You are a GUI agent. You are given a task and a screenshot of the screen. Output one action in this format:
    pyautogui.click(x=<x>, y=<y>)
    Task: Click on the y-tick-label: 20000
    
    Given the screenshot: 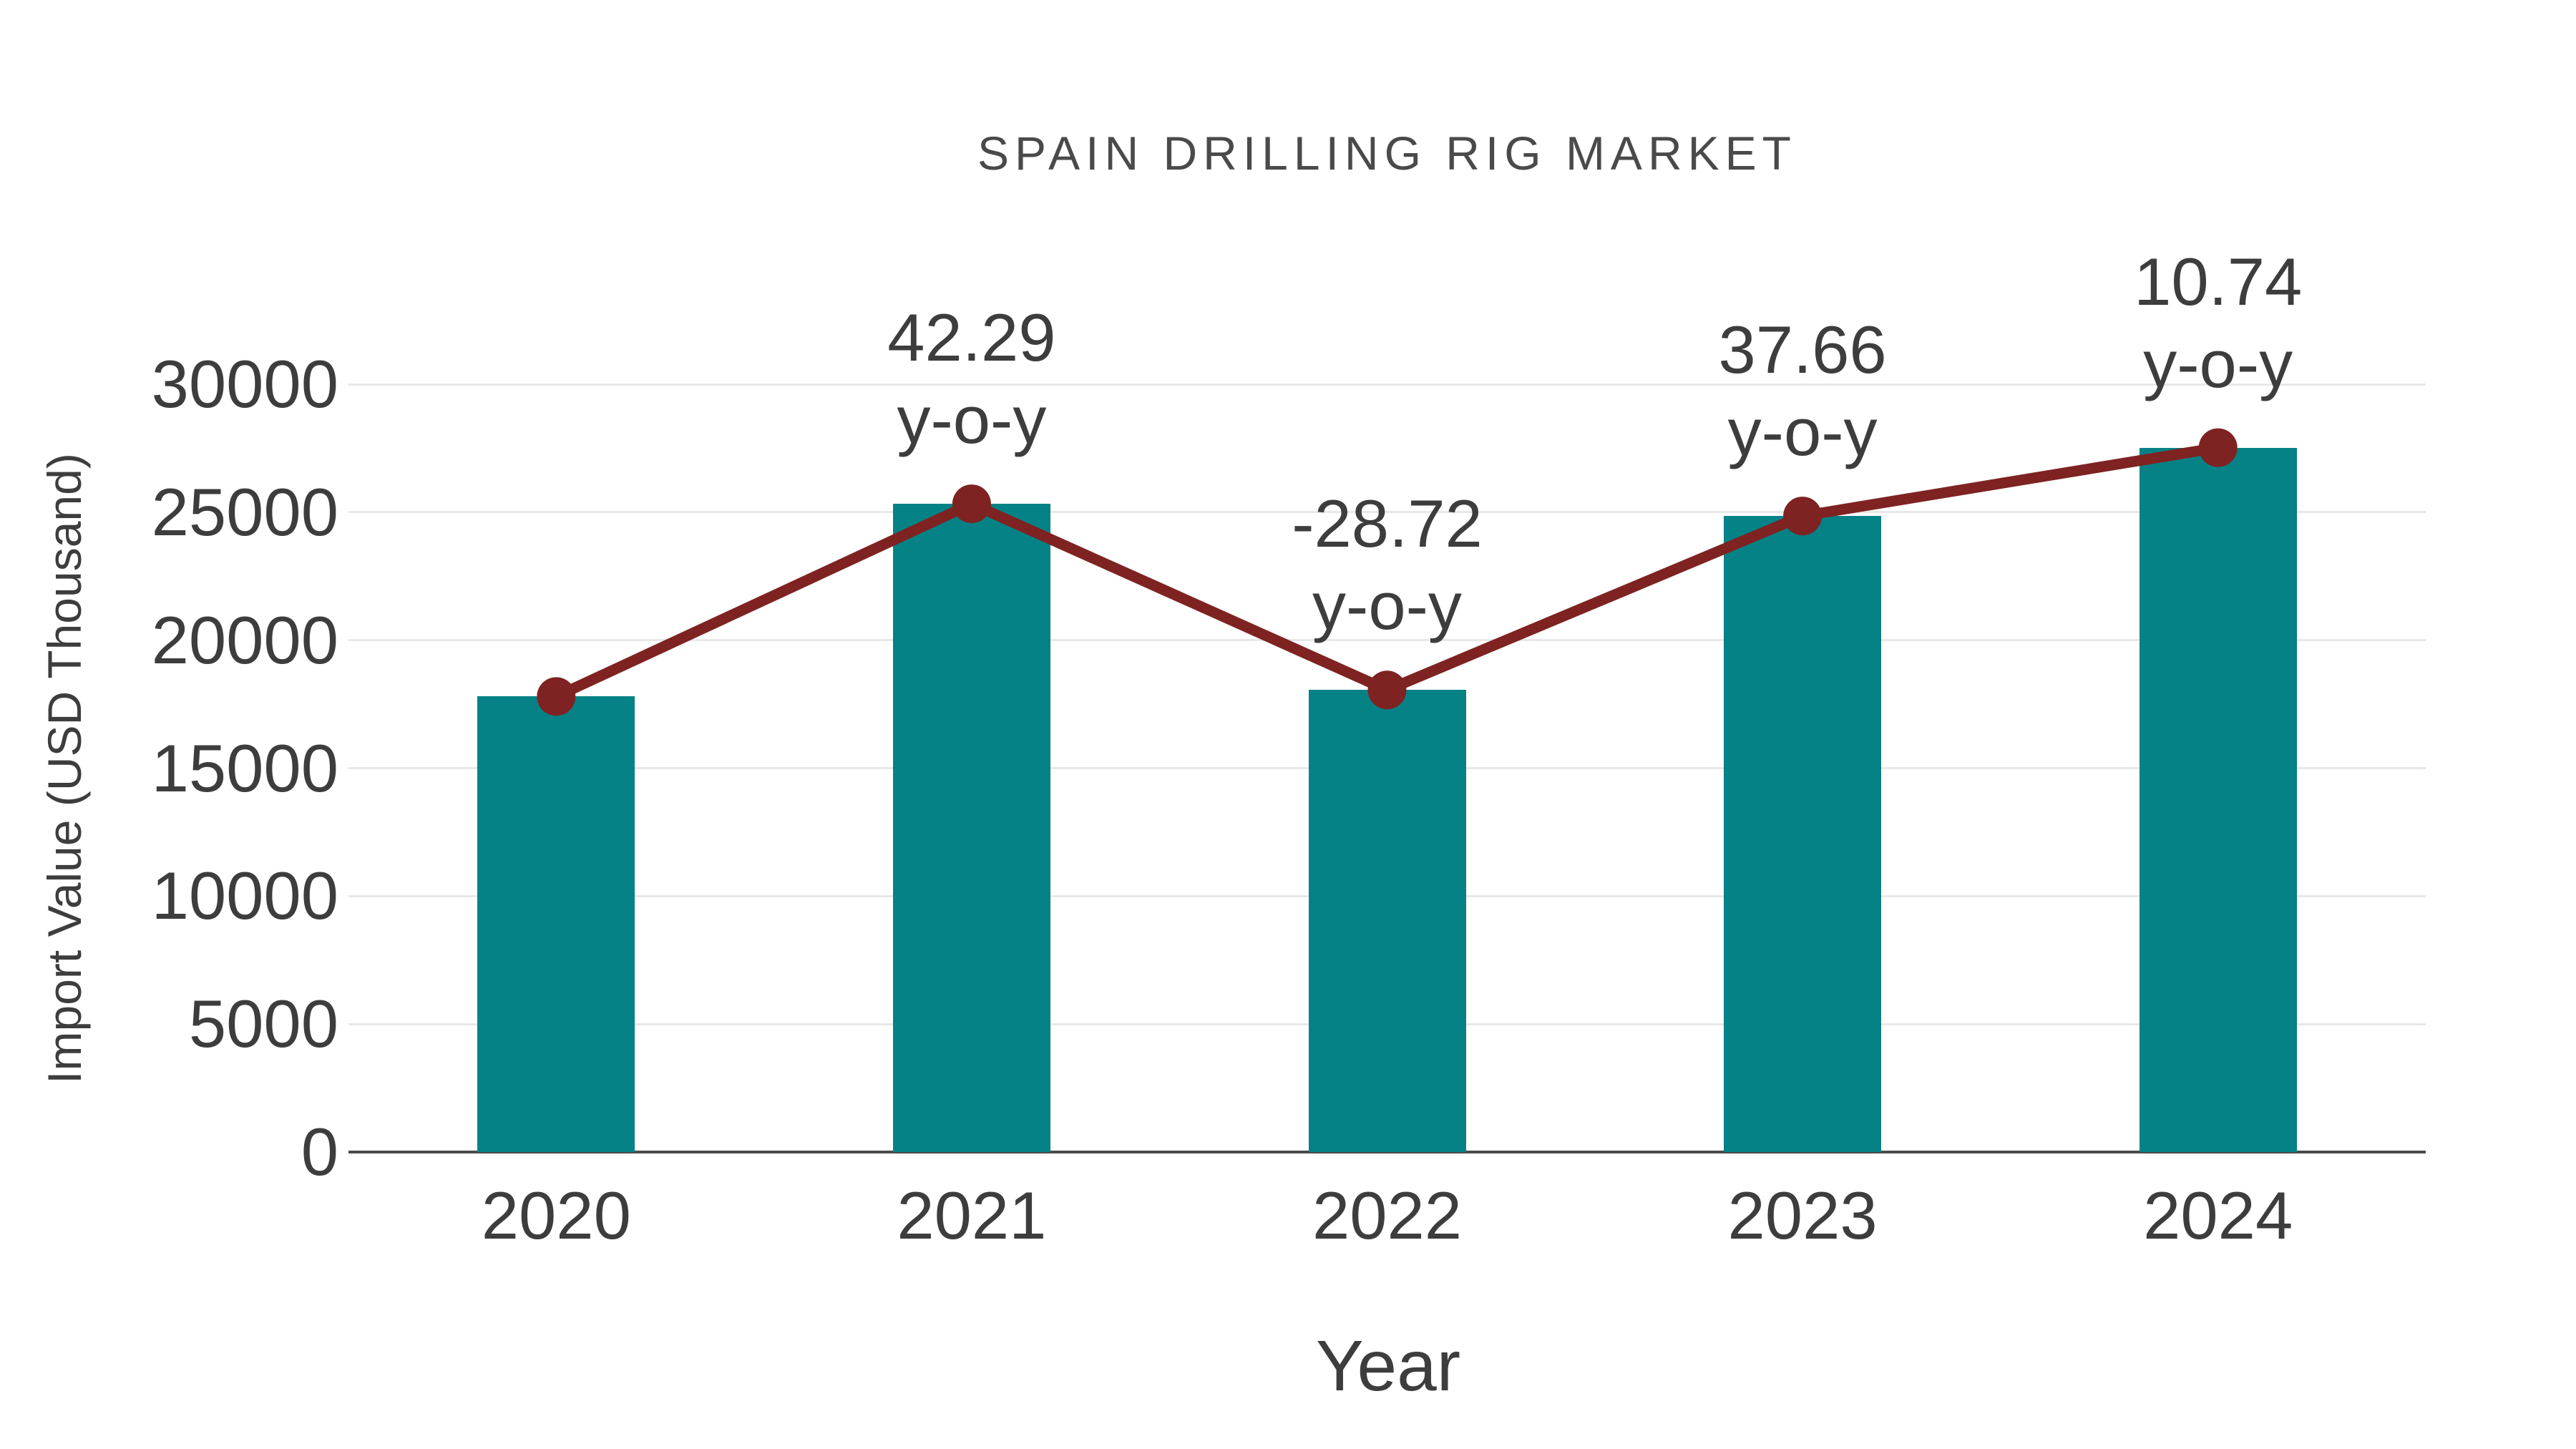 What is the action you would take?
    pyautogui.click(x=244, y=640)
    